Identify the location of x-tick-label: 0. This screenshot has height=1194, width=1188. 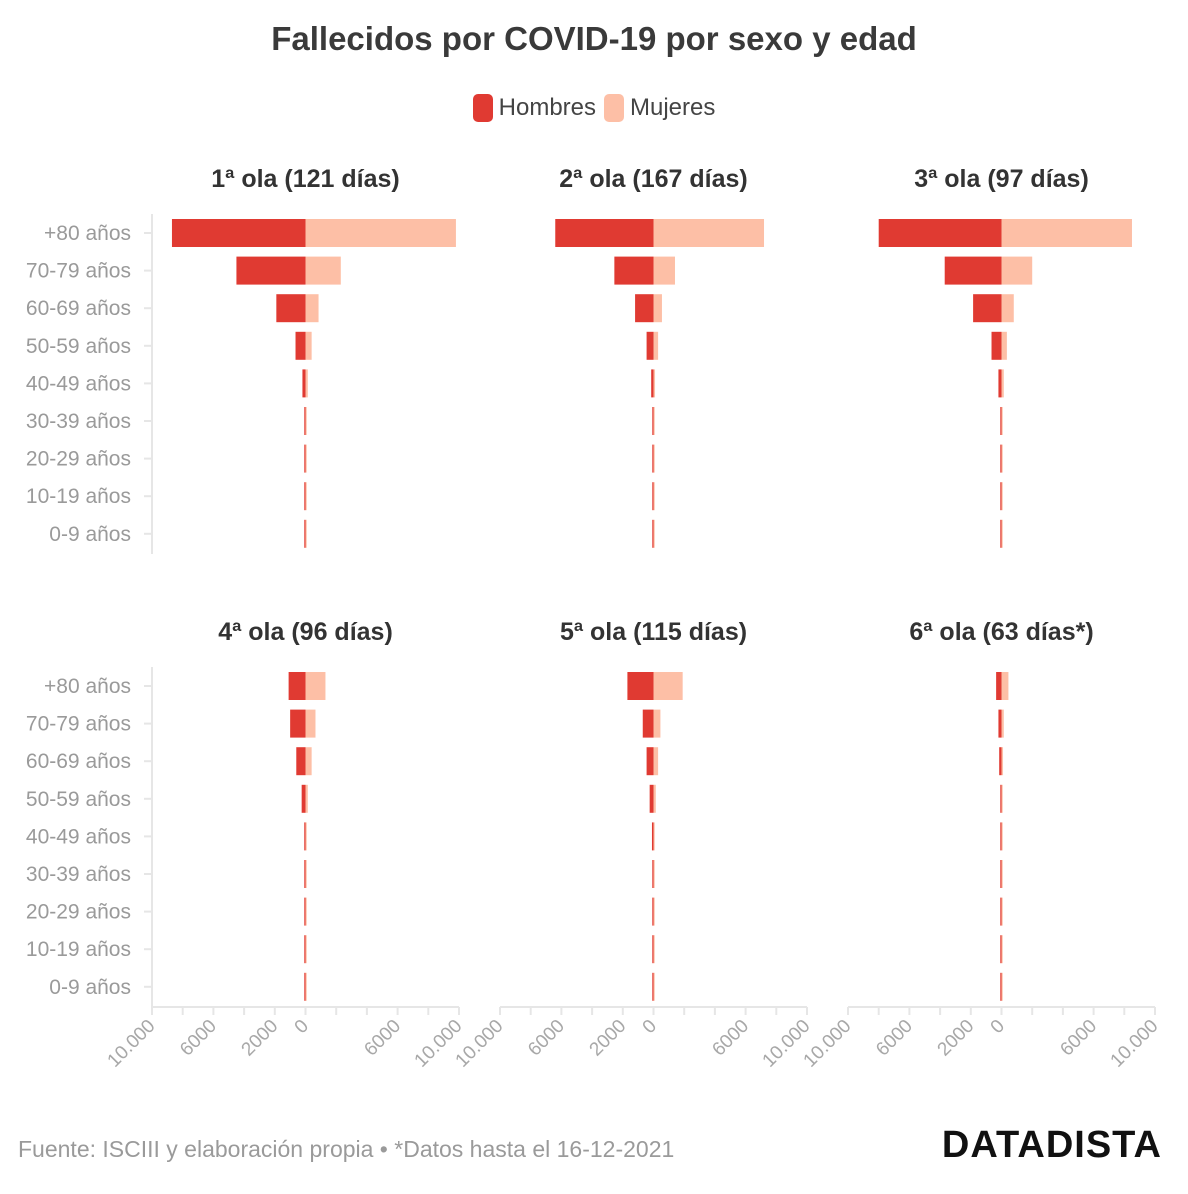
(302, 1027).